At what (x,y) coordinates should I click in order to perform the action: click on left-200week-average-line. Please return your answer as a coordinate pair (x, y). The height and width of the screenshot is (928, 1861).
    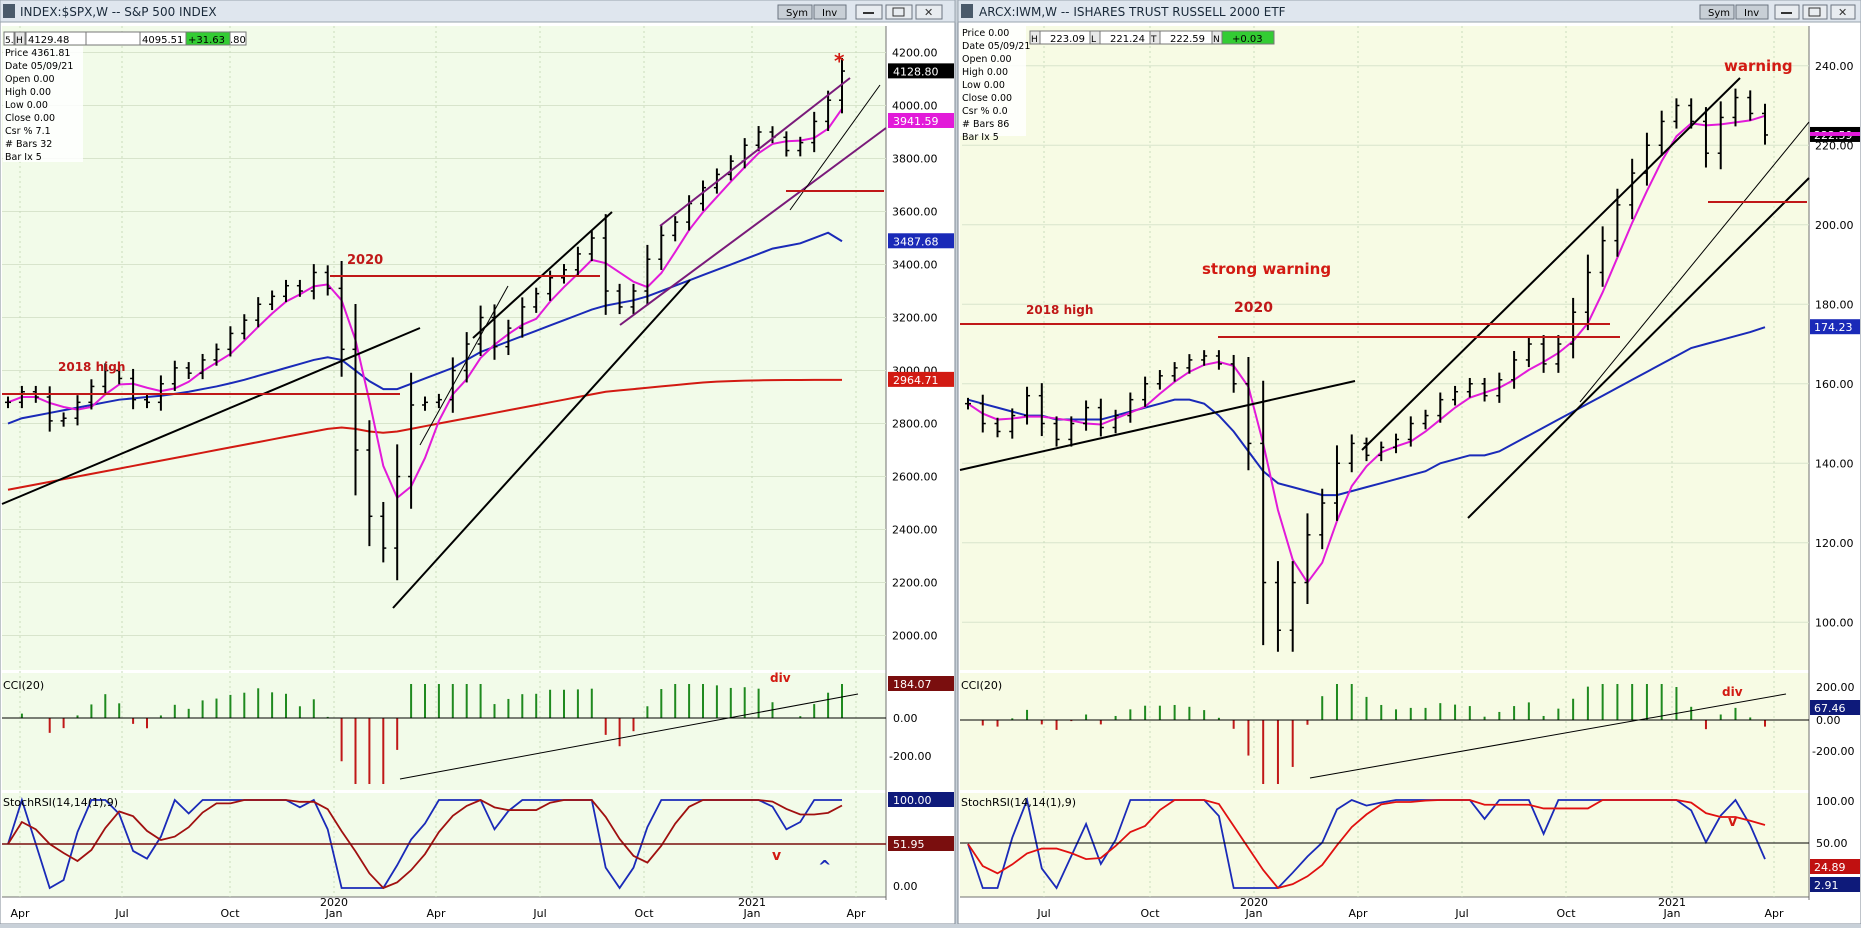
    Looking at the image, I should click on (425, 434).